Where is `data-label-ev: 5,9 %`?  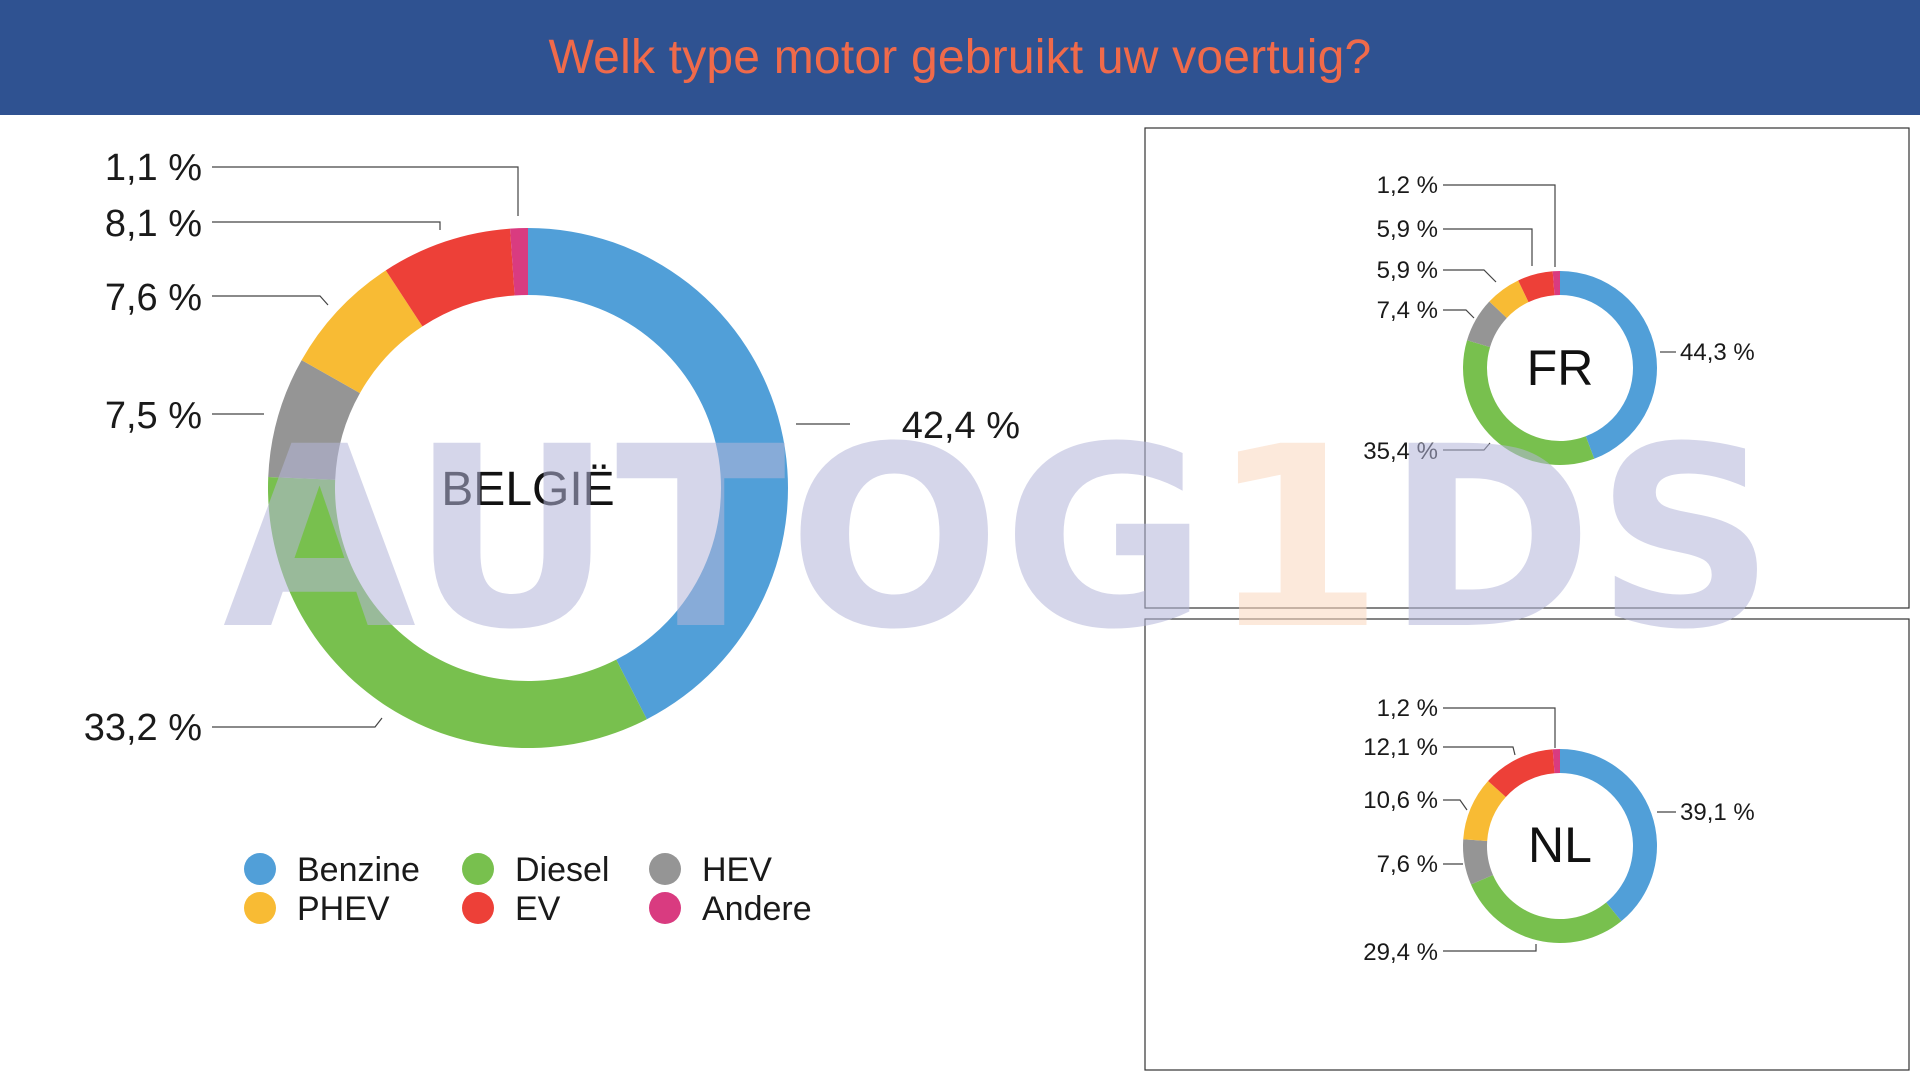 data-label-ev: 5,9 % is located at coordinates (1407, 229).